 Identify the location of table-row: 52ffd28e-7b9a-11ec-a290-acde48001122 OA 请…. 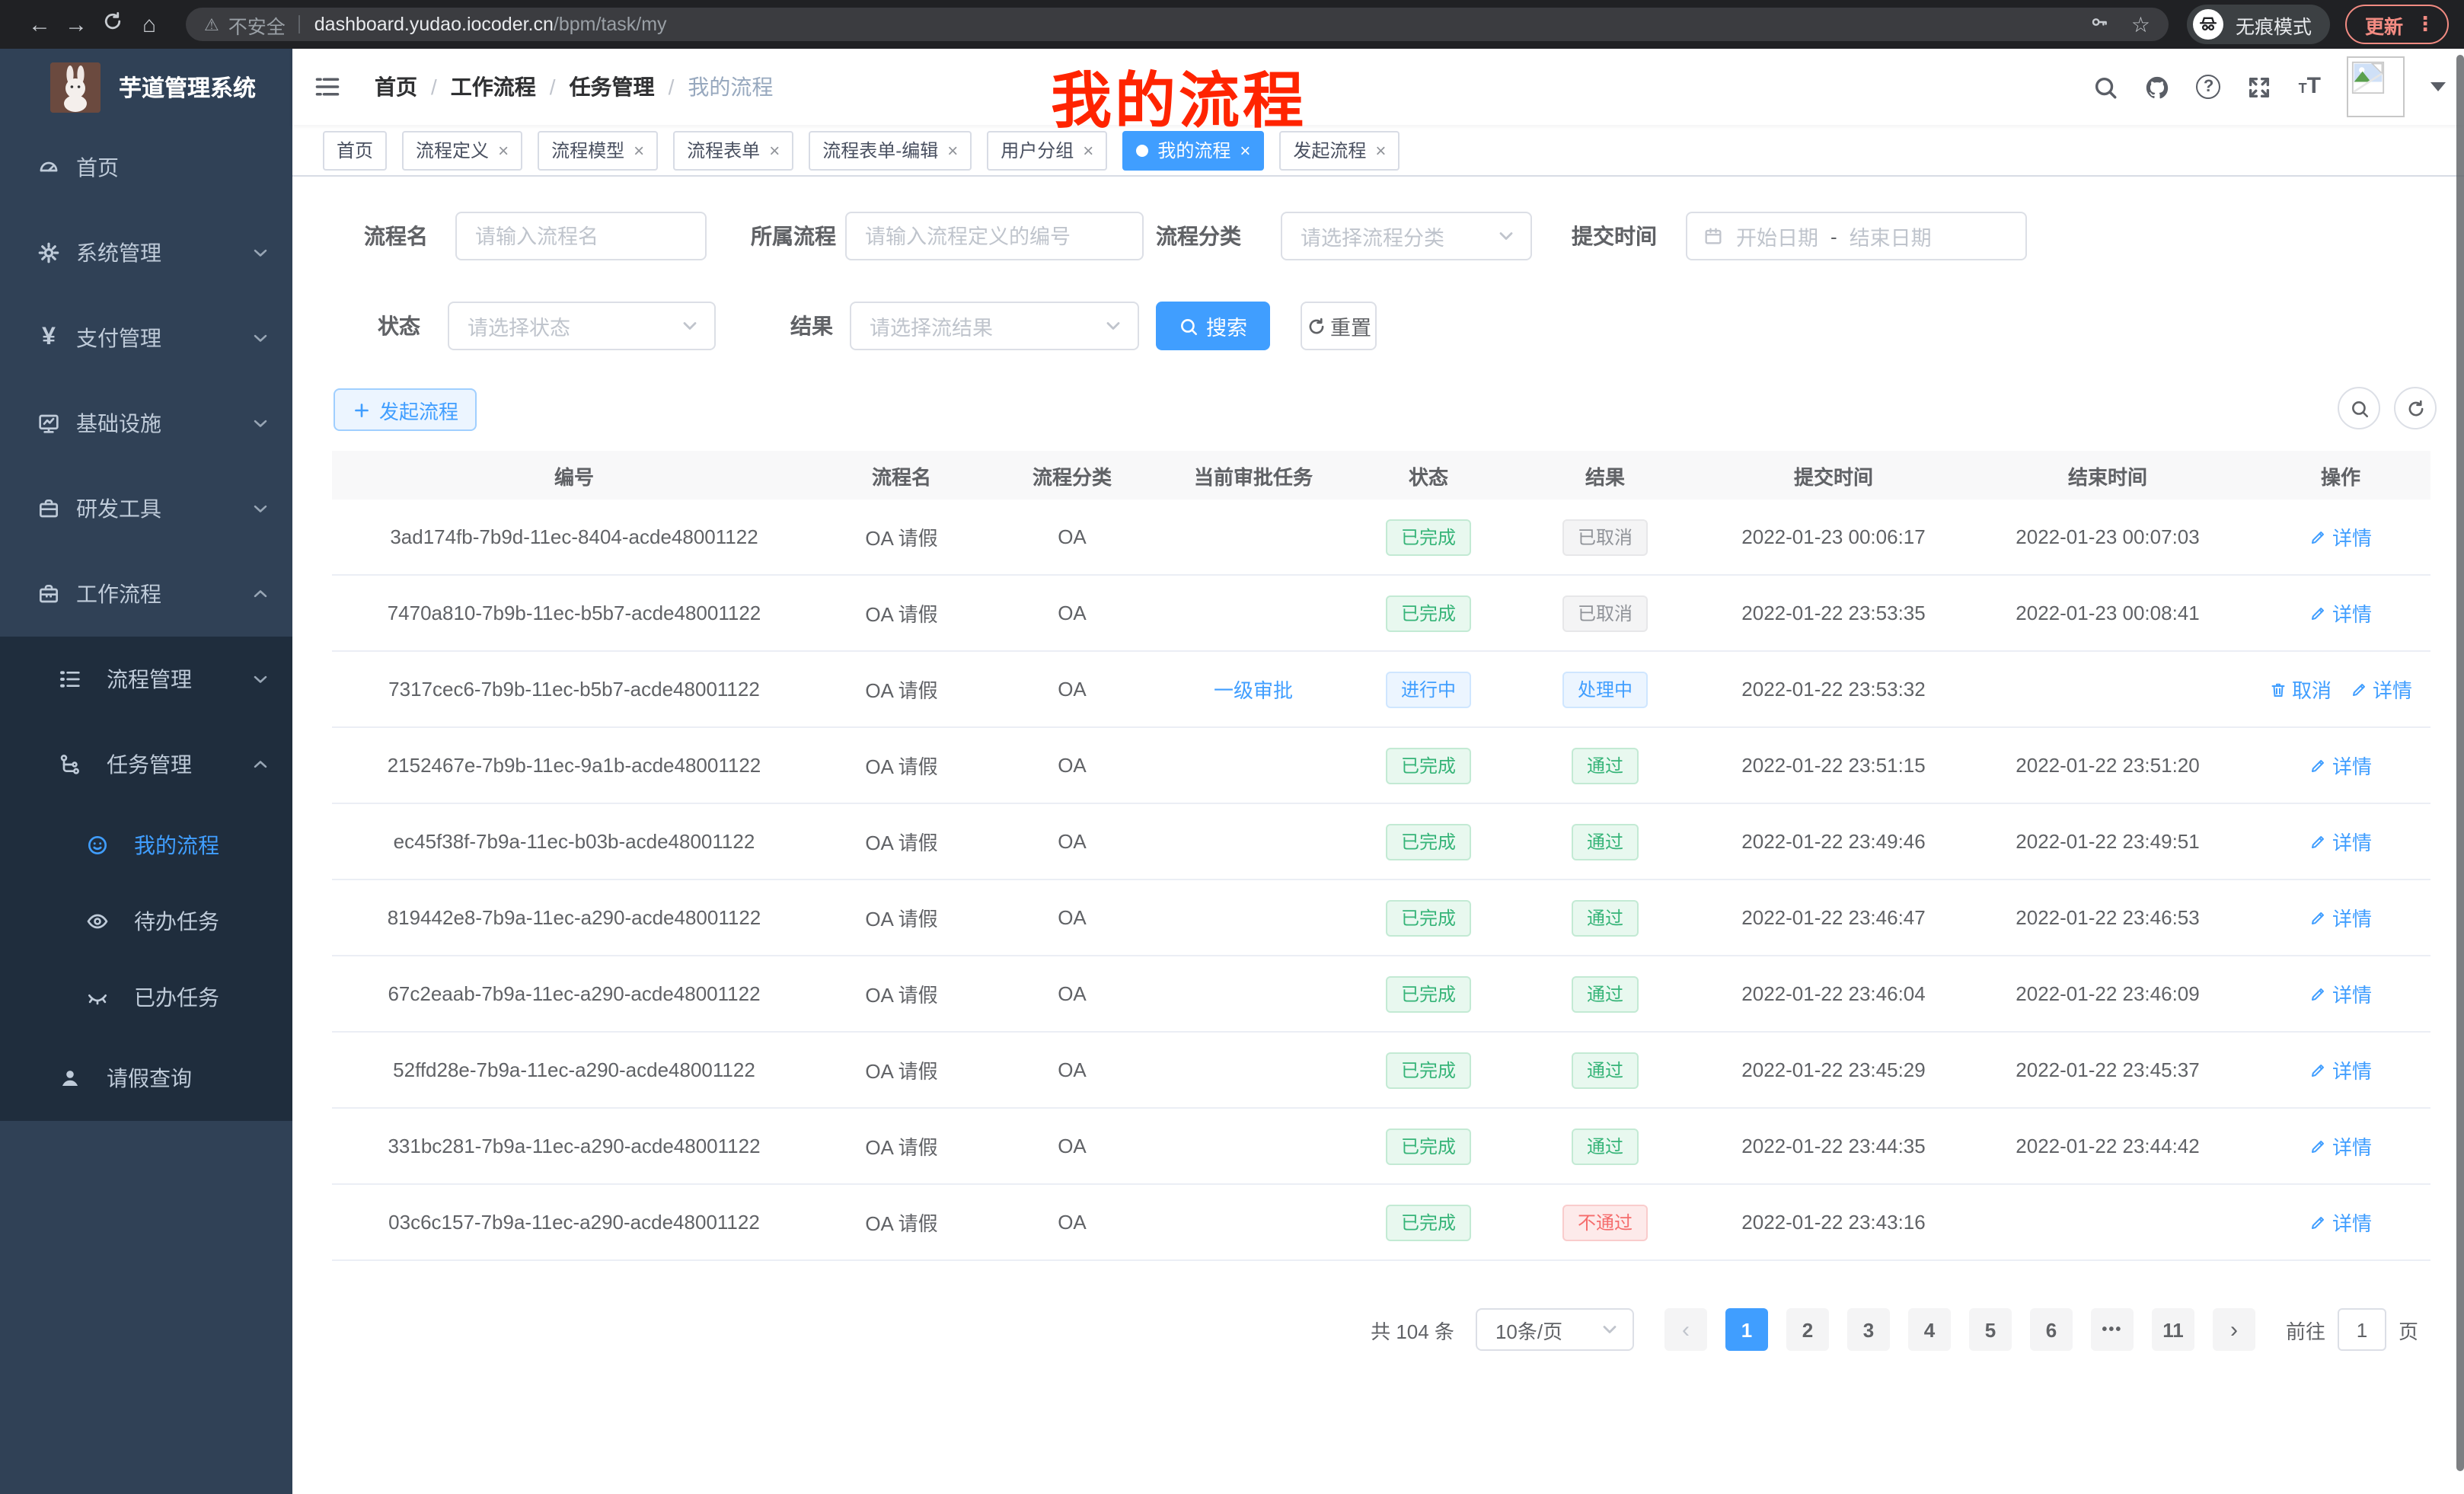
(1381, 1071).